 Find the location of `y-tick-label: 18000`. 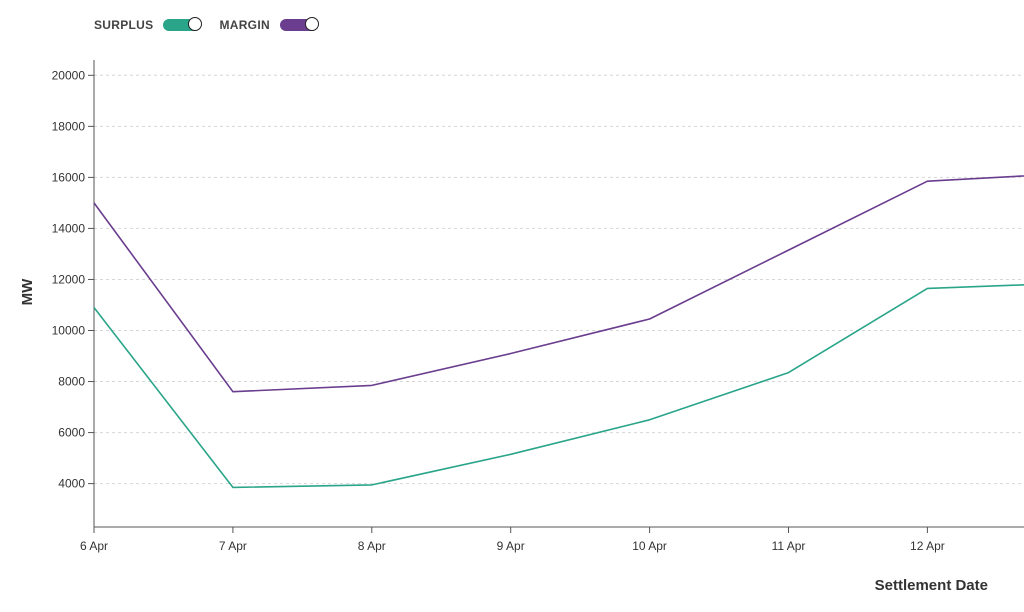

y-tick-label: 18000 is located at coordinates (69, 126).